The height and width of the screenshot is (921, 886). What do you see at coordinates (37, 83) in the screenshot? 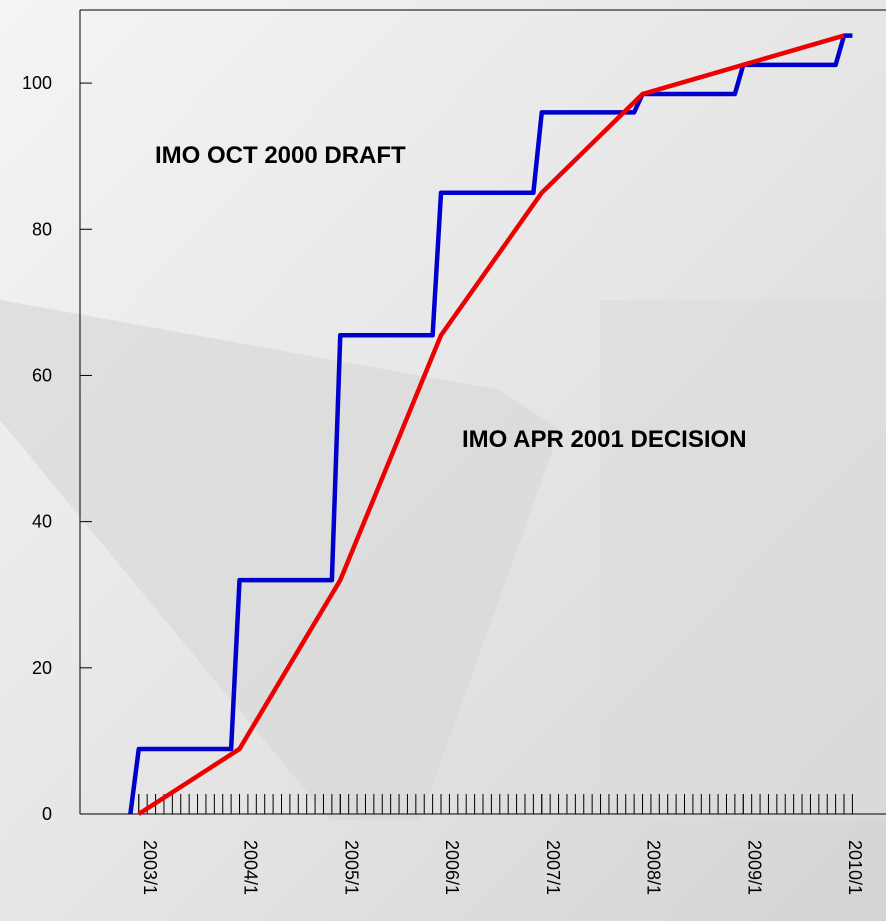
I see `y-tick-label: 100` at bounding box center [37, 83].